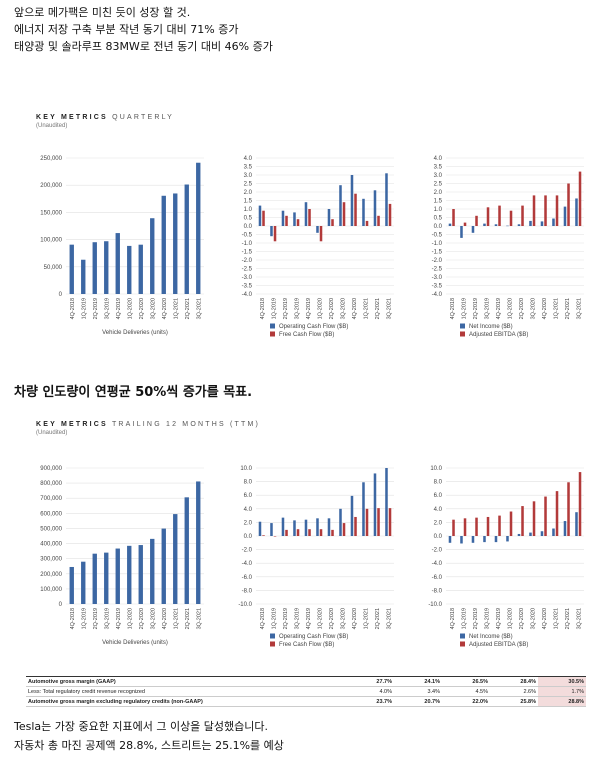 This screenshot has width=600, height=763. What do you see at coordinates (418, 681) in the screenshot?
I see `cell-value: 24.1%` at bounding box center [418, 681].